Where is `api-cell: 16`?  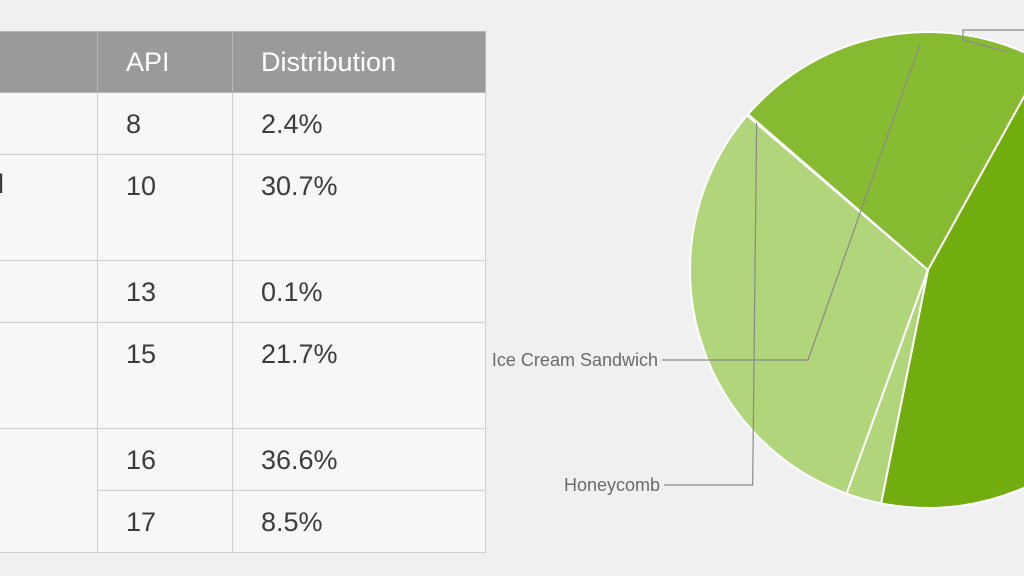 api-cell: 16 is located at coordinates (165, 459).